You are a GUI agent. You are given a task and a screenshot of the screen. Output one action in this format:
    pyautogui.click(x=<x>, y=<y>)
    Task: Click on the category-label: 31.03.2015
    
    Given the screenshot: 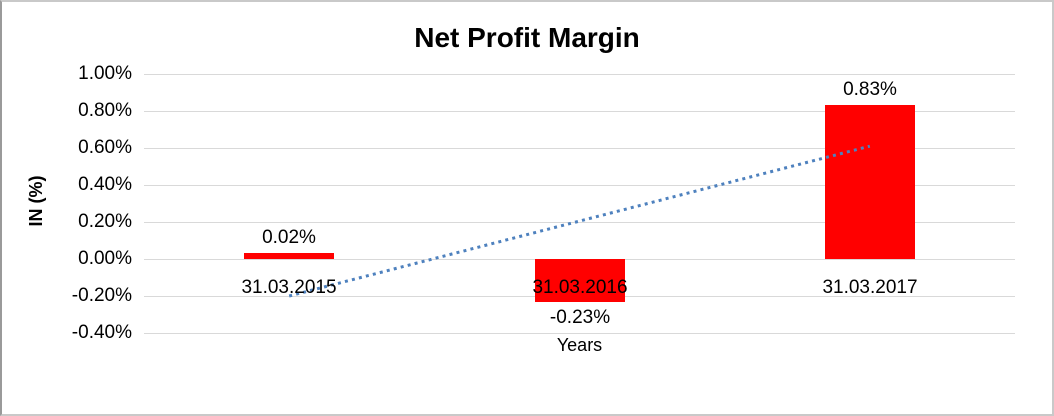 What is the action you would take?
    pyautogui.click(x=289, y=287)
    